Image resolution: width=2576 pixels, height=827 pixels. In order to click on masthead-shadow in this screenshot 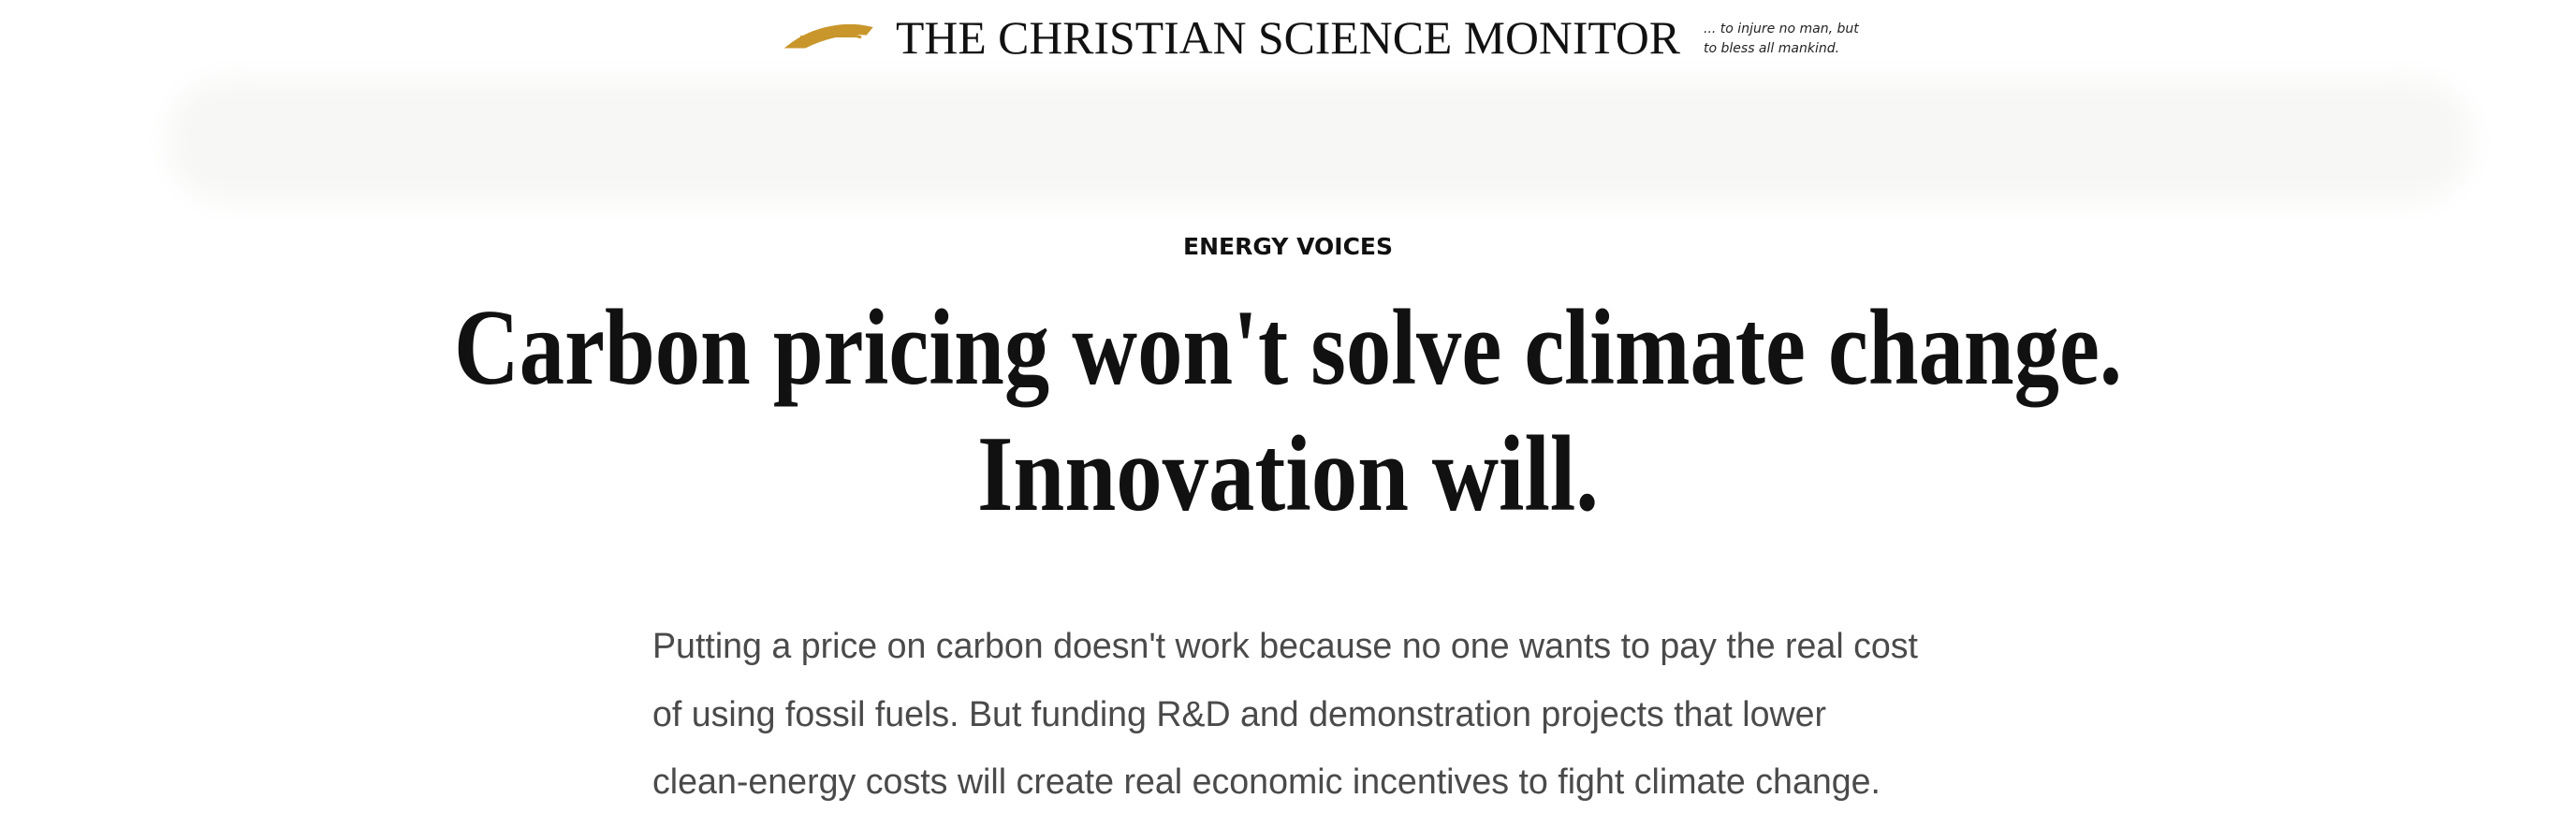, I will do `click(1319, 140)`.